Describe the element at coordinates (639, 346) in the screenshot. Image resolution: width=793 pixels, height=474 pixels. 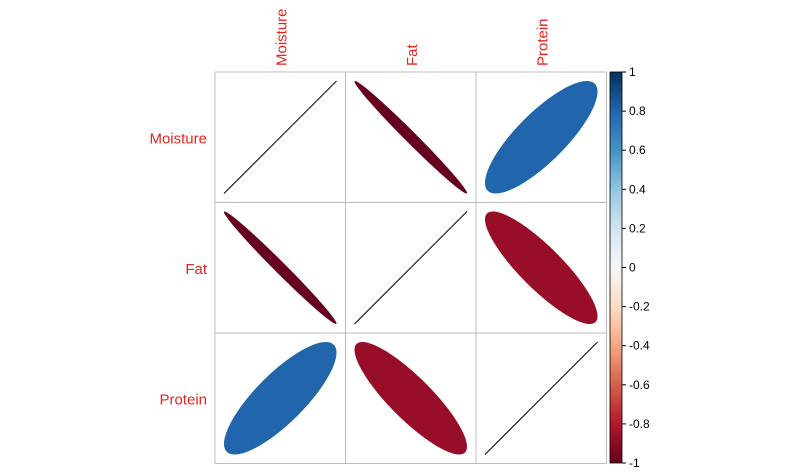
I see `colorbar-tick-label: -0.4` at that location.